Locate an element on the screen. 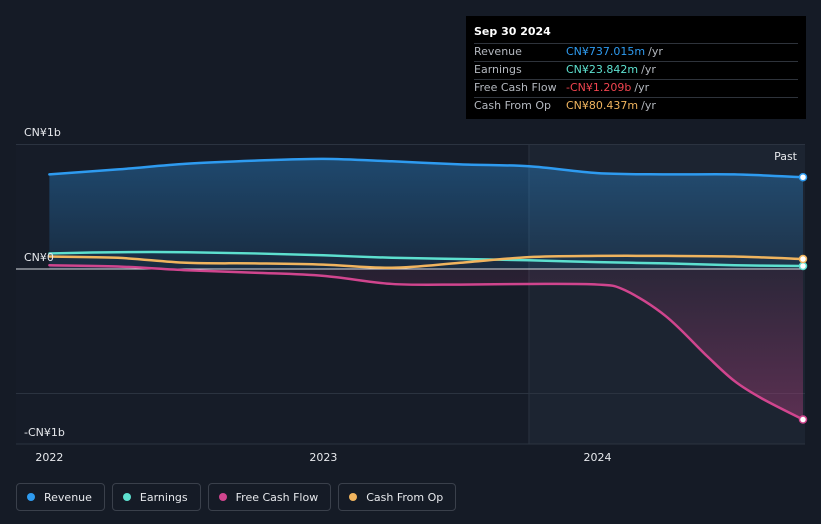 Image resolution: width=821 pixels, height=524 pixels. tooltip-label: Revenue is located at coordinates (498, 51).